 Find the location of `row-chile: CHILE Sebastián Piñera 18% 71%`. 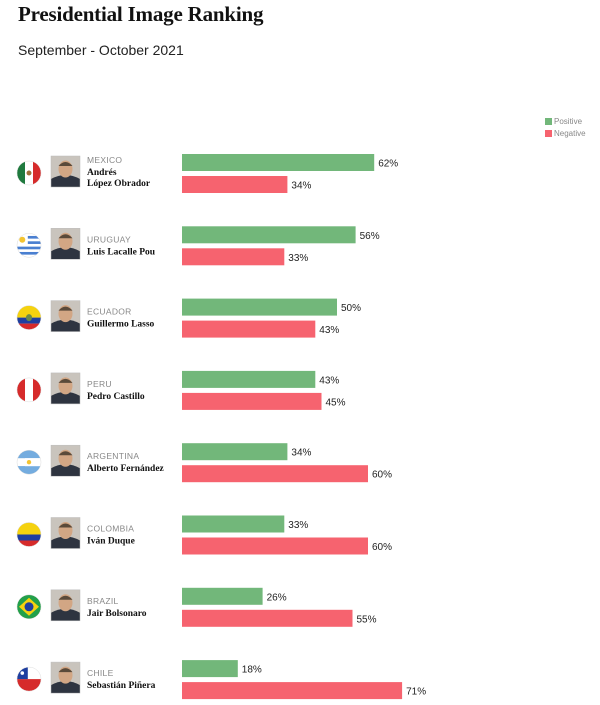

row-chile: CHILE Sebastián Piñera 18% 71% is located at coordinates (221, 680).